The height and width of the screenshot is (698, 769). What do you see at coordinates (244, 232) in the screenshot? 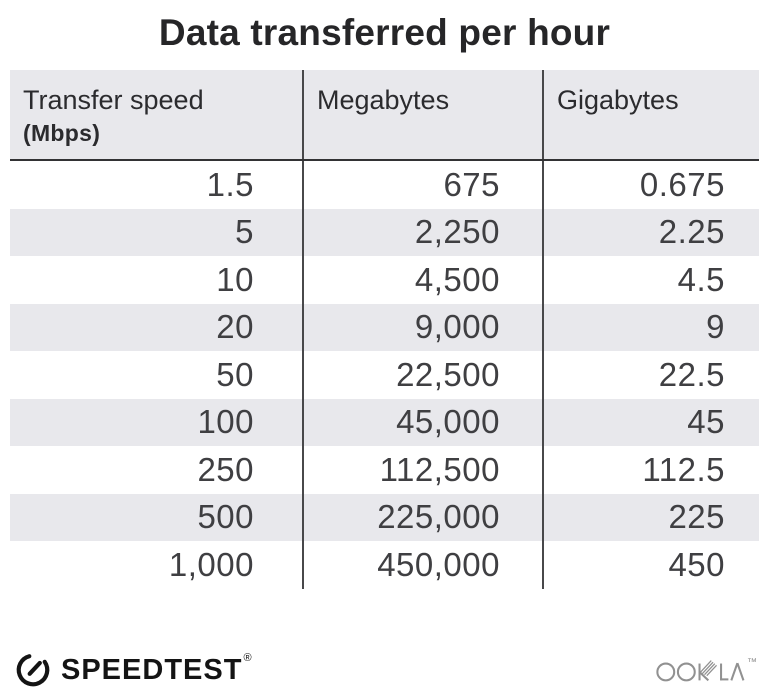
I see `cell-transfer-speed: 5` at bounding box center [244, 232].